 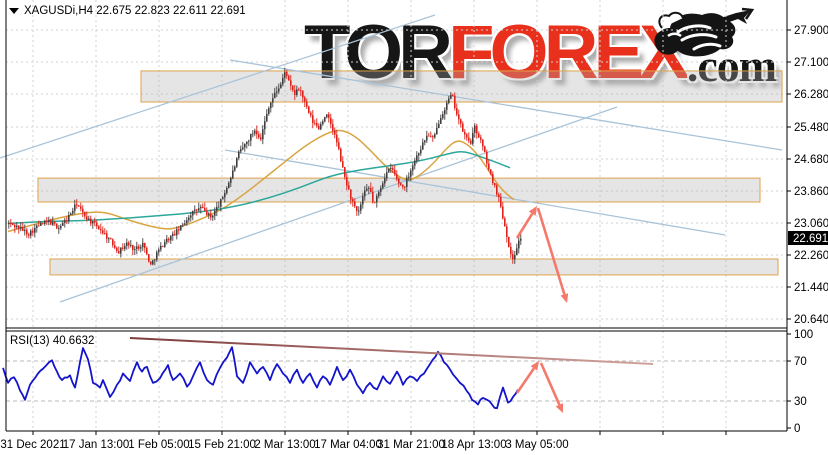 What do you see at coordinates (14, 11) in the screenshot?
I see `chevron-down-icon` at bounding box center [14, 11].